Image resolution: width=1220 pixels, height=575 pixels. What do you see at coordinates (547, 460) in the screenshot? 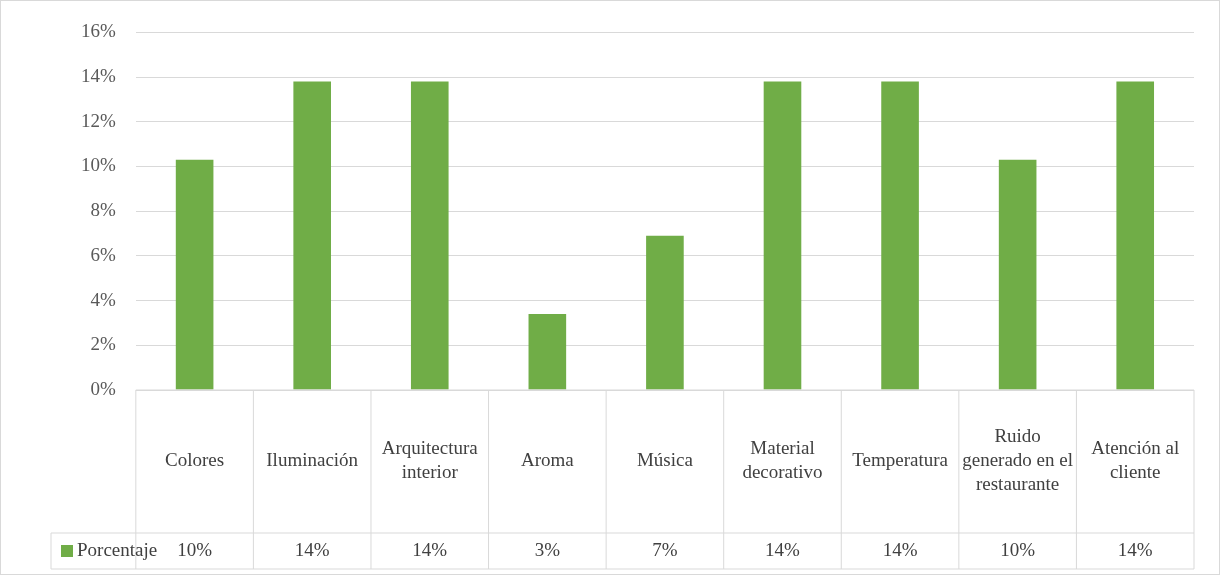
I see `x-tick-label: Aroma` at bounding box center [547, 460].